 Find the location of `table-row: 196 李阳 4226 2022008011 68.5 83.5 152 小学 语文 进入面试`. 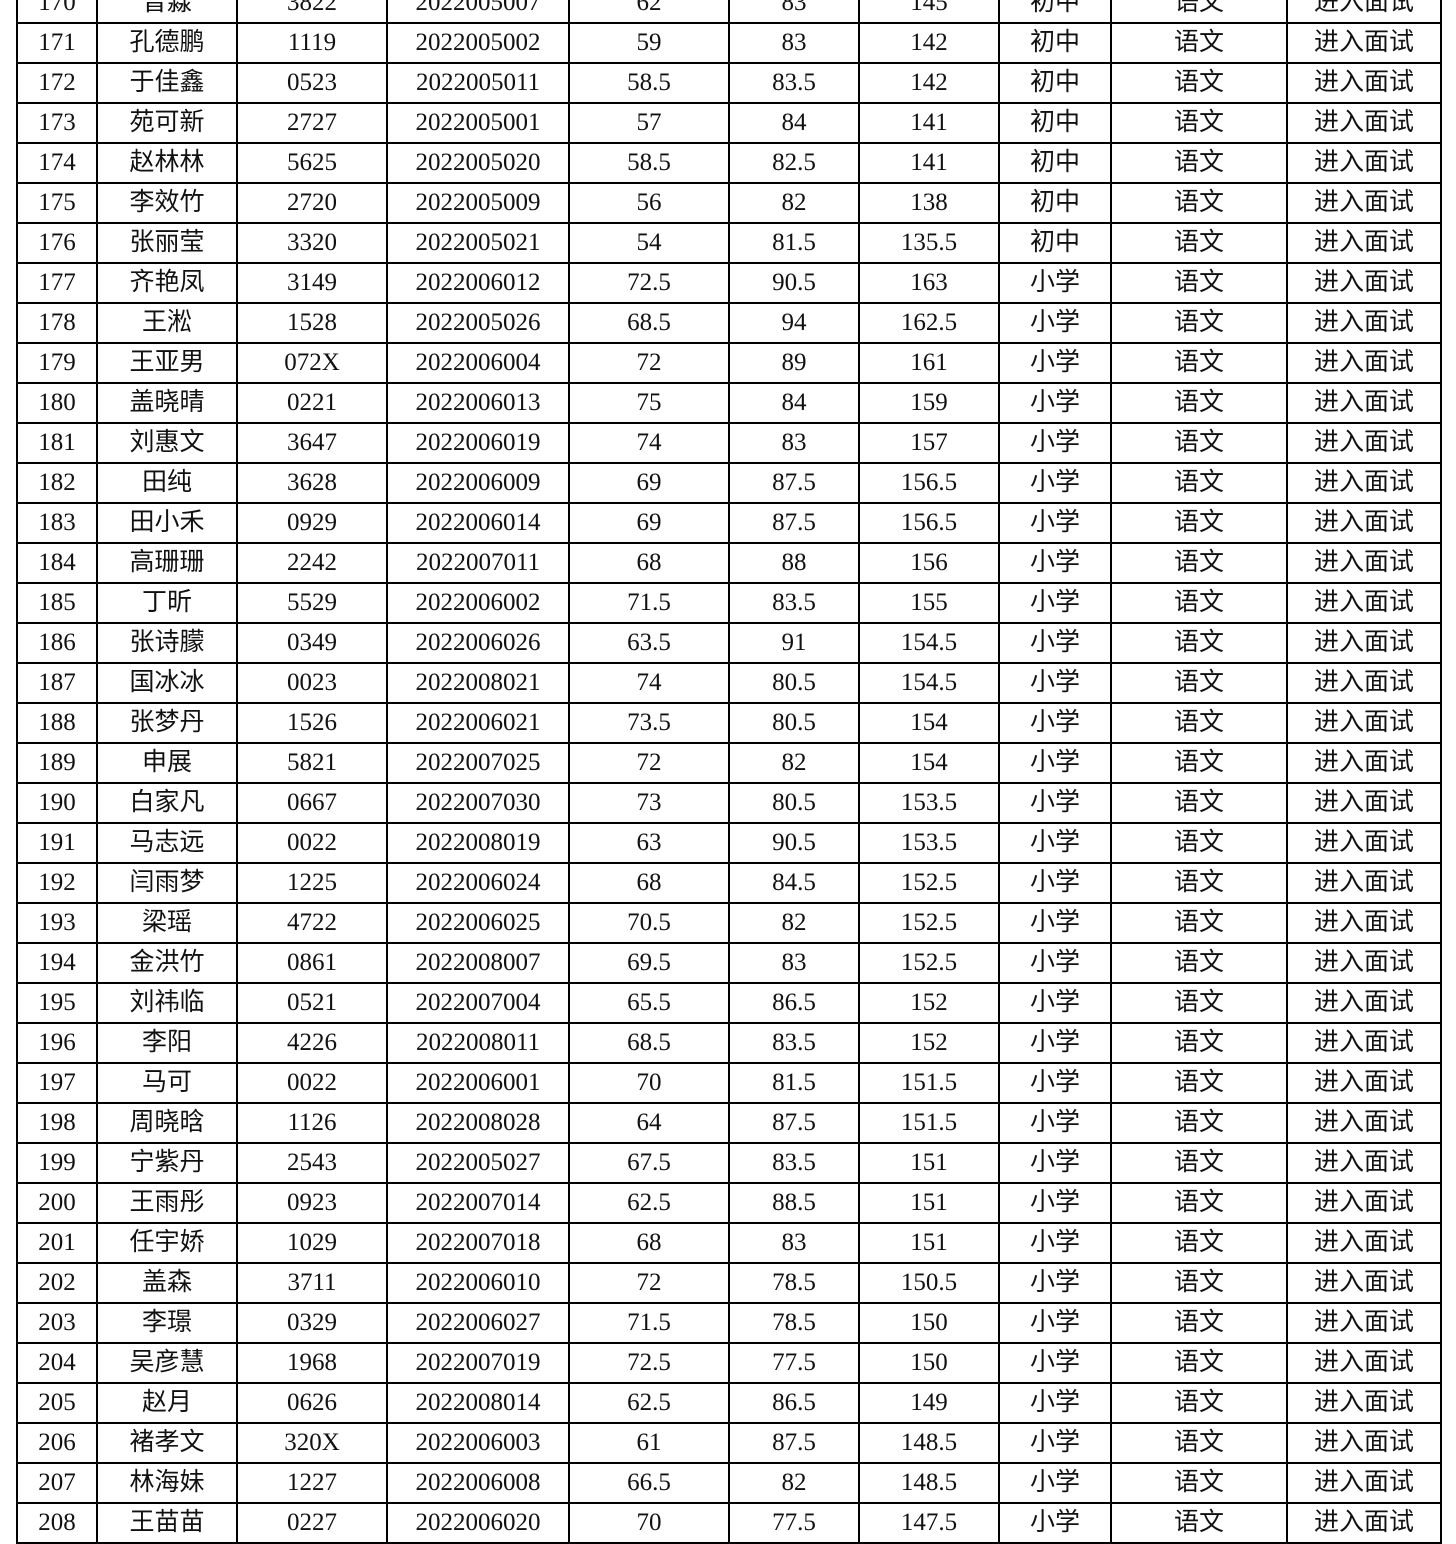

table-row: 196 李阳 4226 2022008011 68.5 83.5 152 小学 语文 进入面试 is located at coordinates (729, 1043).